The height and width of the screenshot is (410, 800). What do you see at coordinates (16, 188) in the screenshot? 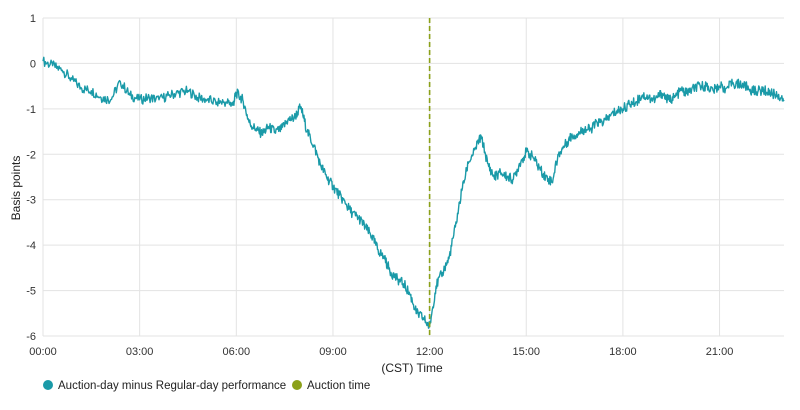
I see `y-axis-title: Basis points` at bounding box center [16, 188].